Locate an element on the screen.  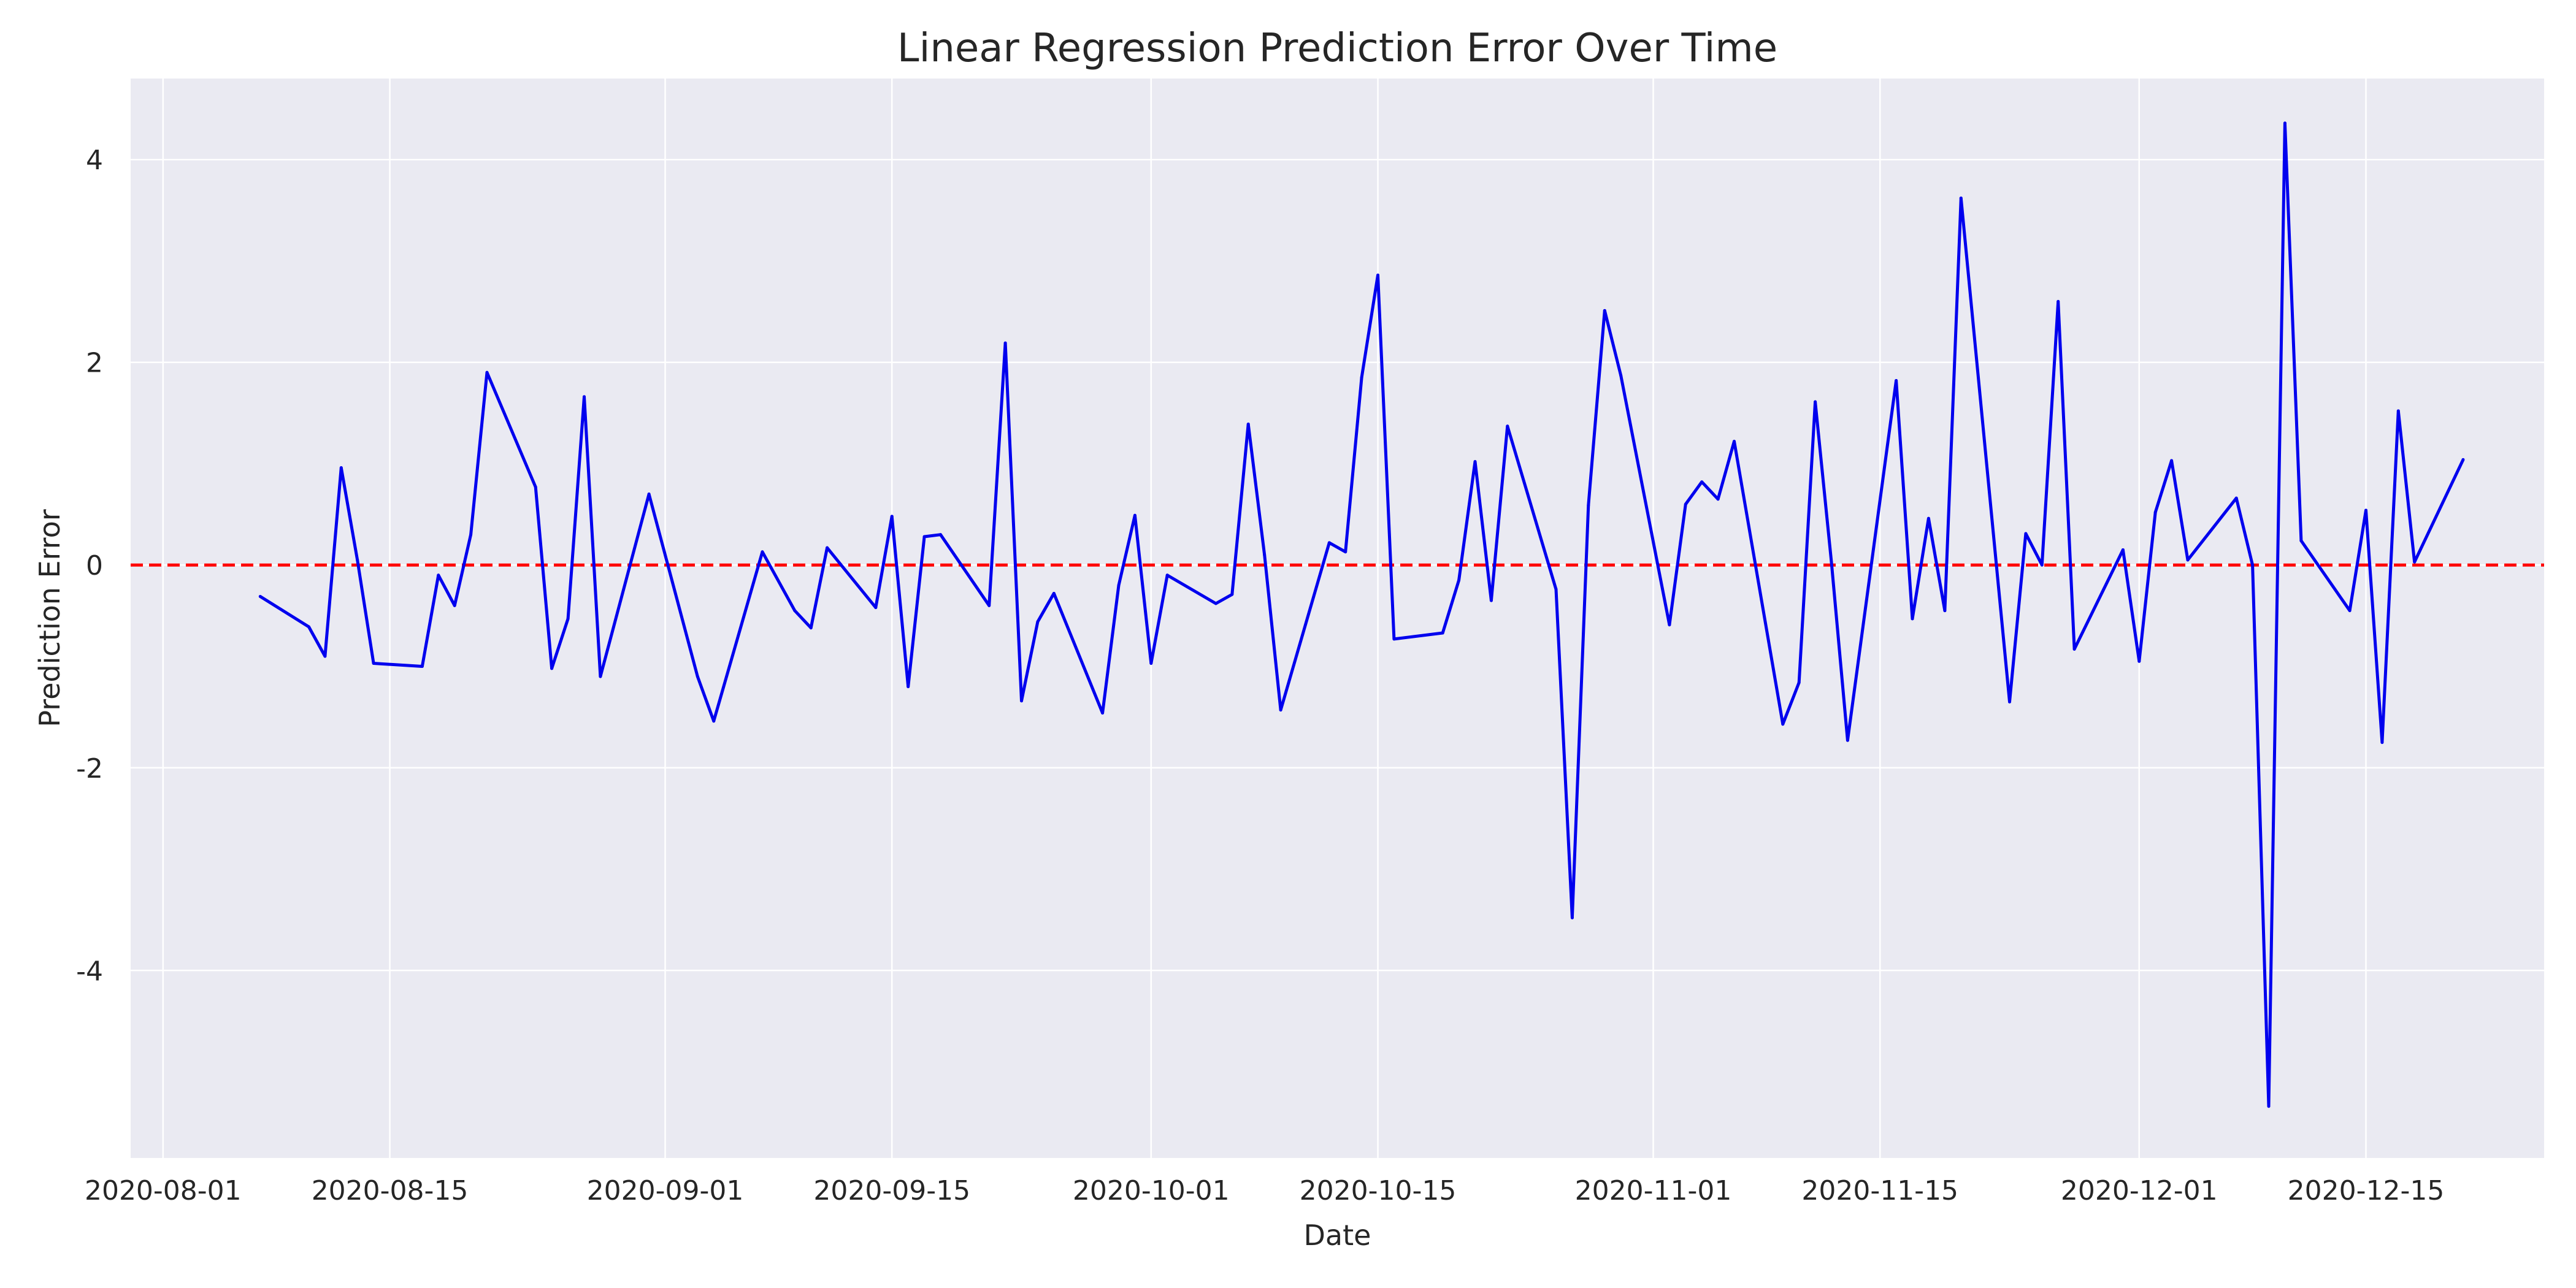
x-tick-label: 2020-08-01 is located at coordinates (163, 1190).